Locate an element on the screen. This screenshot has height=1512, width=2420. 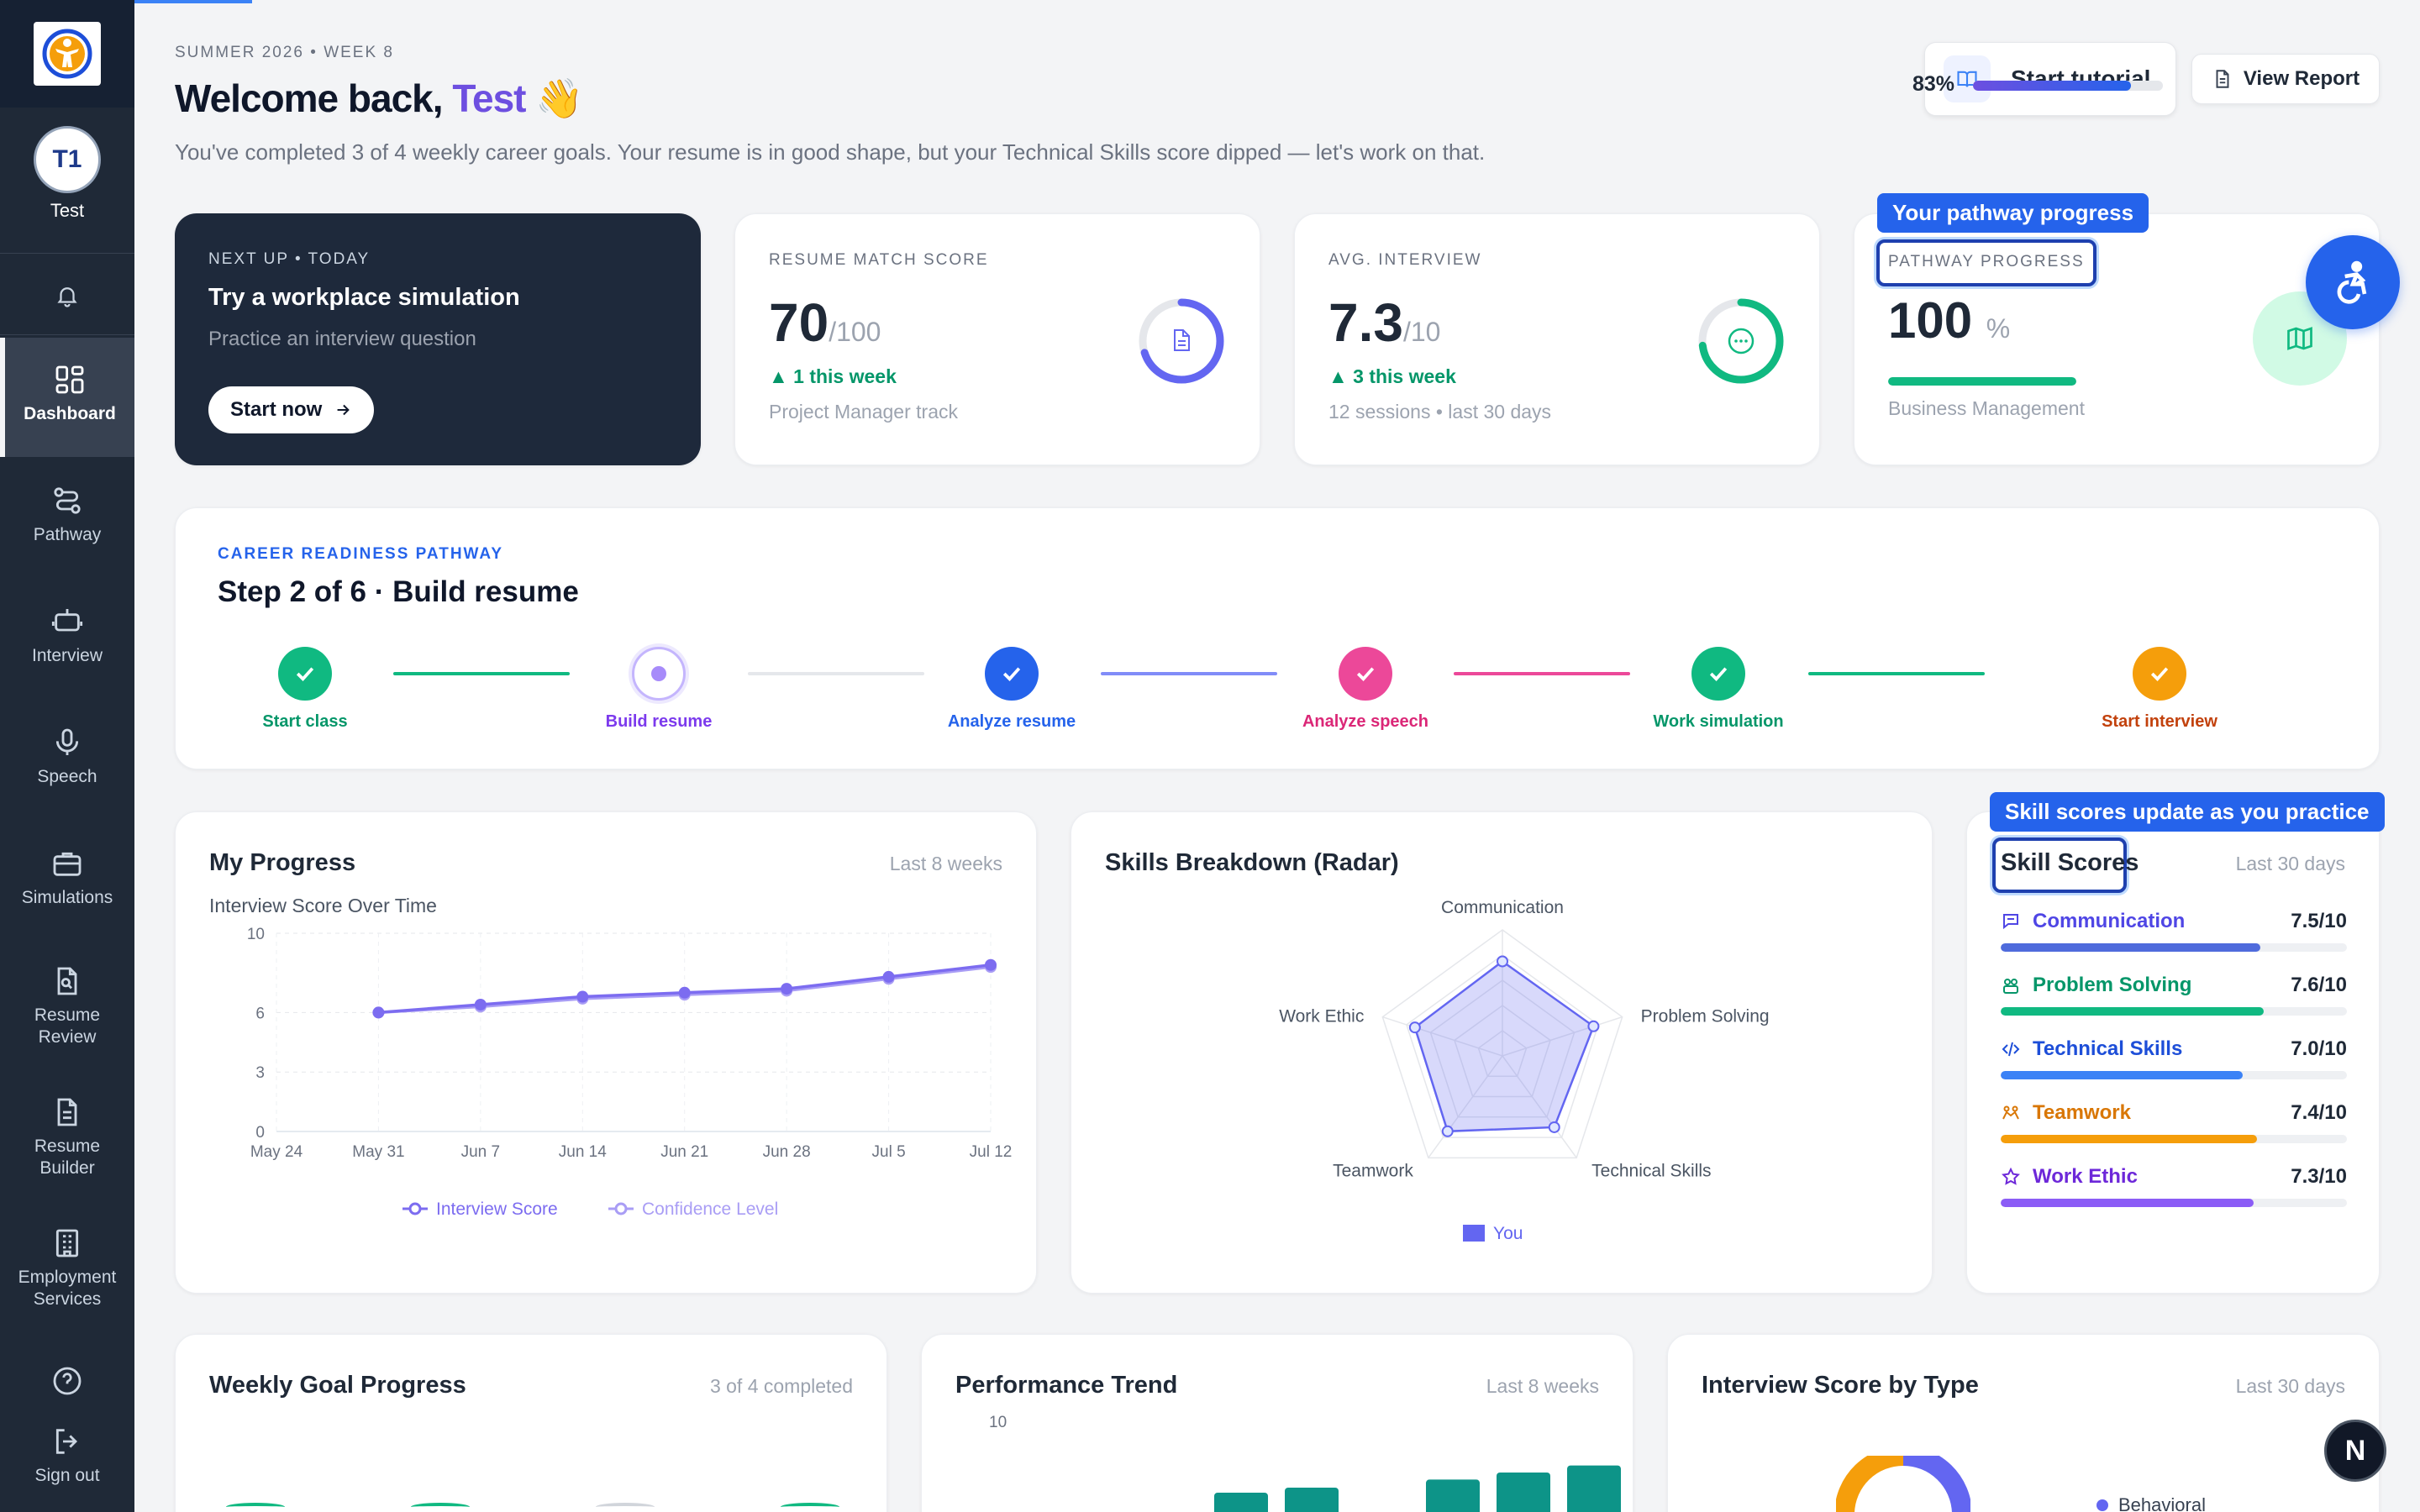
page-title: Welcome back, Test 👋 is located at coordinates (379, 99).